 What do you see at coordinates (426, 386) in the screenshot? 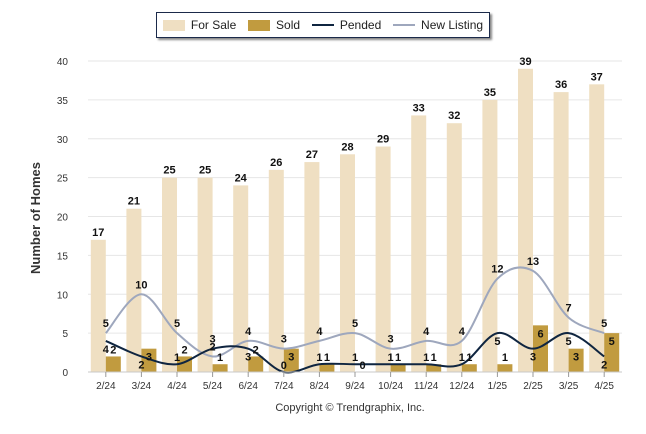
I see `x-tick-label: 11/24` at bounding box center [426, 386].